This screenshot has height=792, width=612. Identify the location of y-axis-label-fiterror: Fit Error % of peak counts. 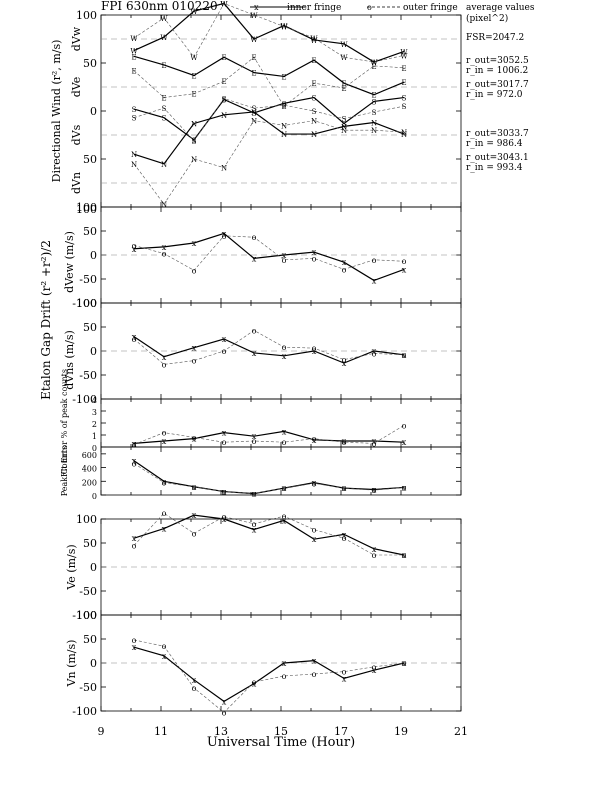
(64, 423).